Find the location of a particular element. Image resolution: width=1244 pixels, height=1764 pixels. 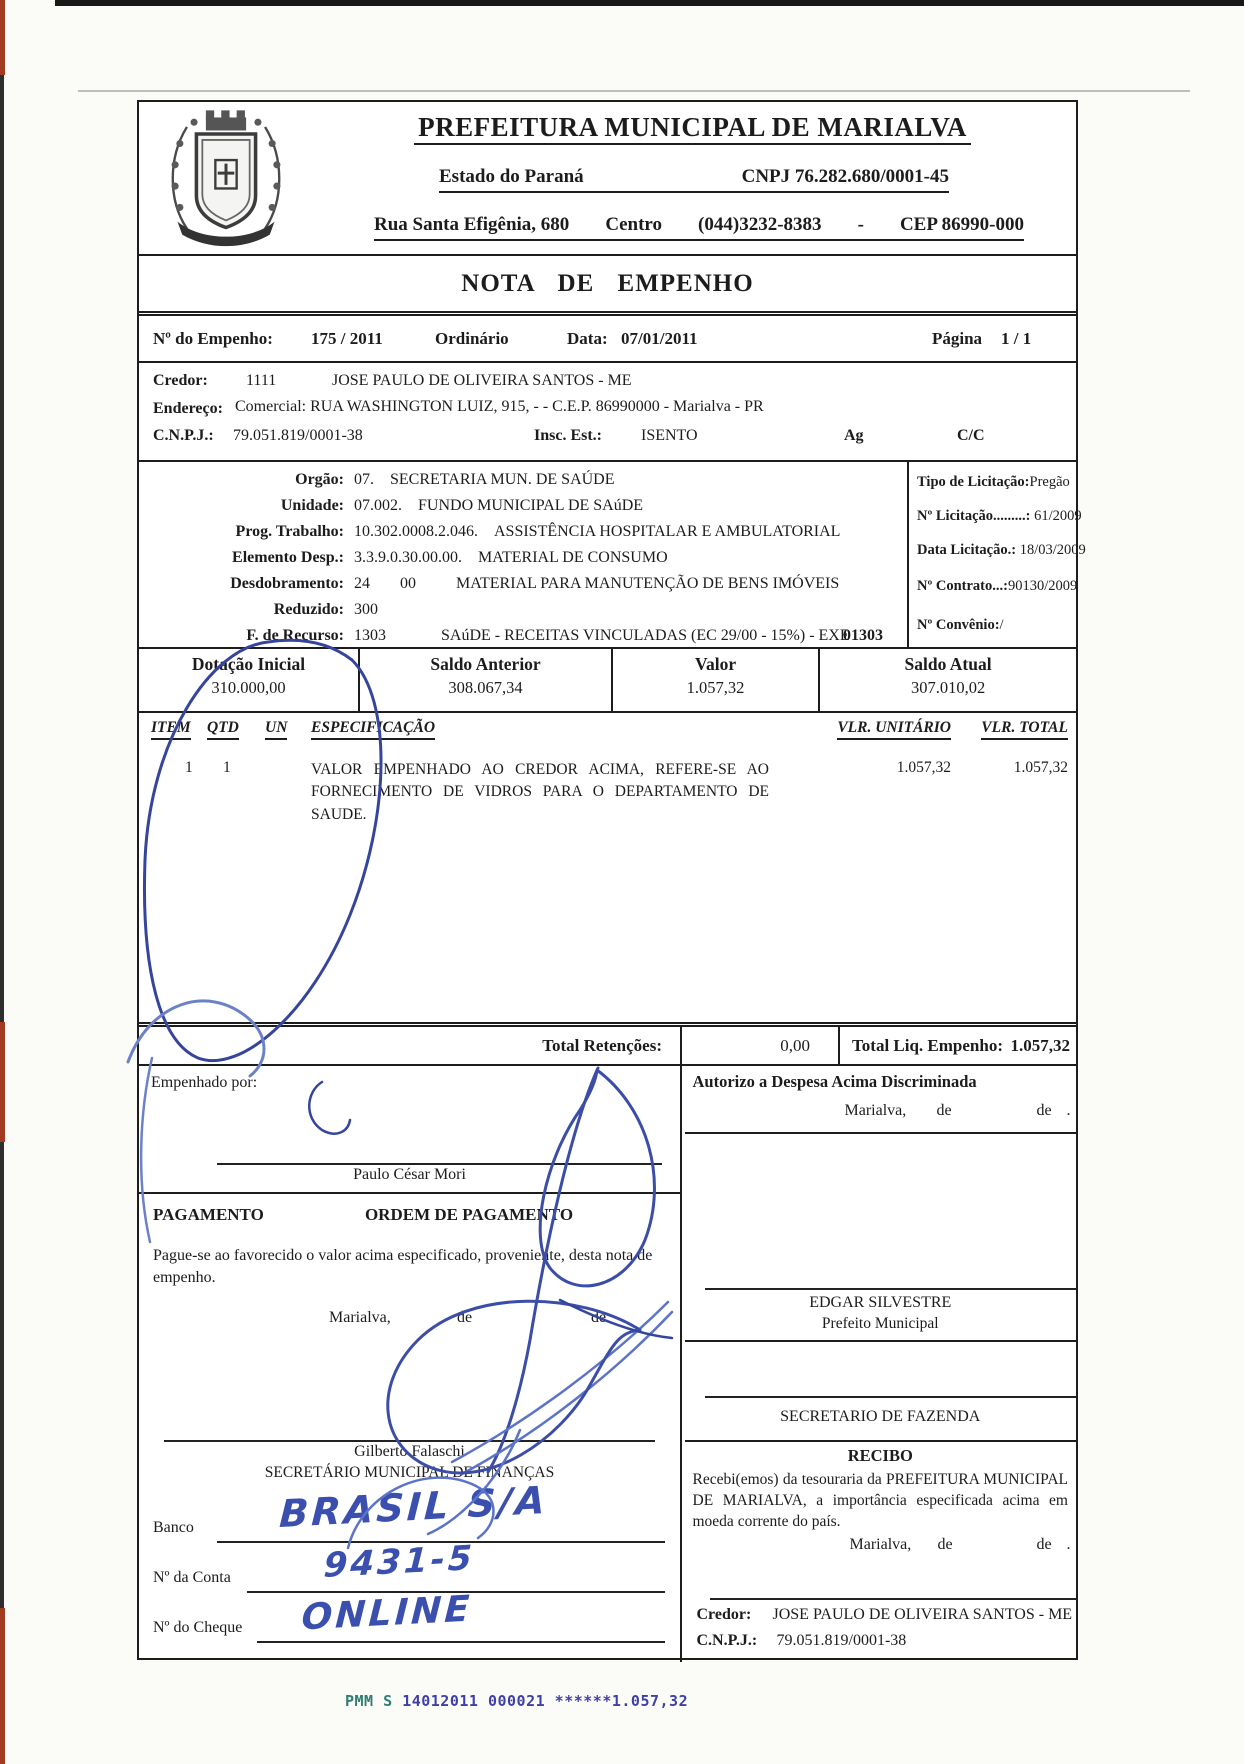

cheque-number-label: Nº do Cheque is located at coordinates (198, 1627).